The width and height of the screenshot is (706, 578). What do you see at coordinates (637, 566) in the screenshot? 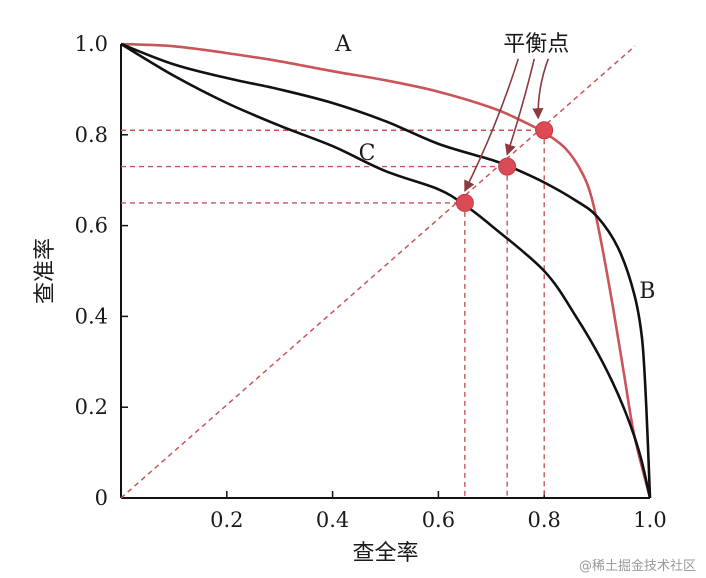
I see `watermark: @稀土掘金技术社区` at bounding box center [637, 566].